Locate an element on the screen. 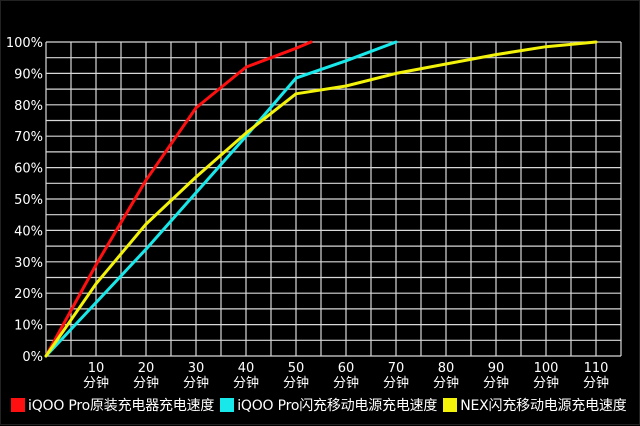 Image resolution: width=640 pixels, height=426 pixels. x-tick-label: 30 is located at coordinates (196, 368).